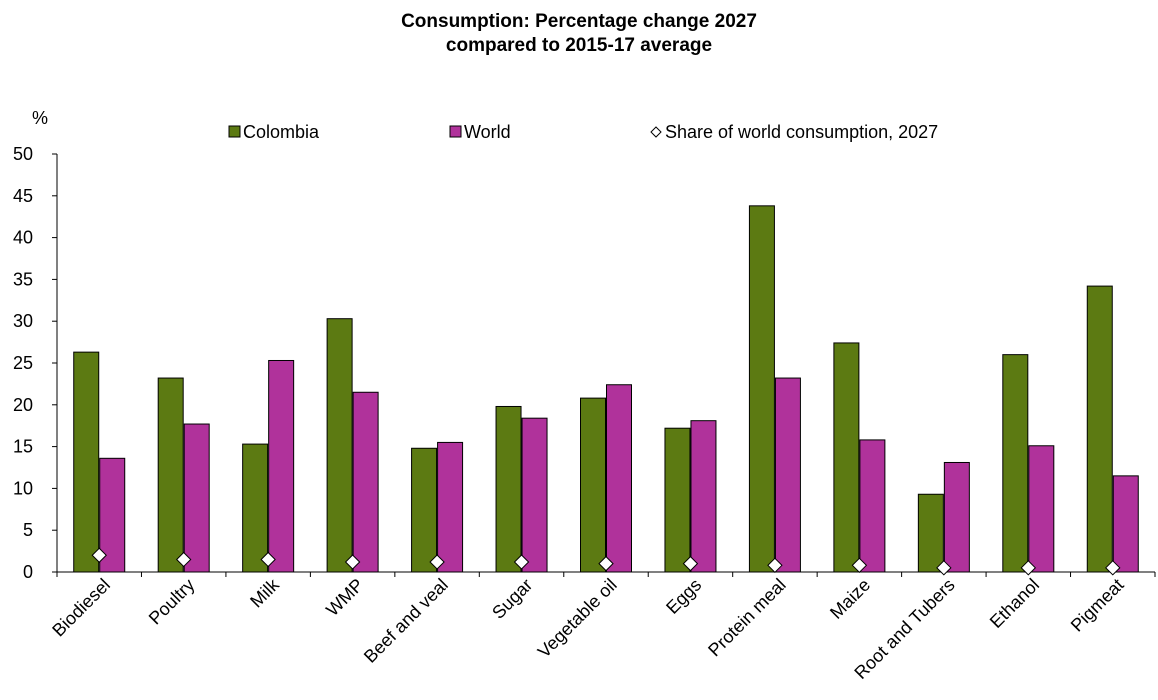 The width and height of the screenshot is (1158, 700). Describe the element at coordinates (690, 563) in the screenshot. I see `share-marker-eggs` at that location.